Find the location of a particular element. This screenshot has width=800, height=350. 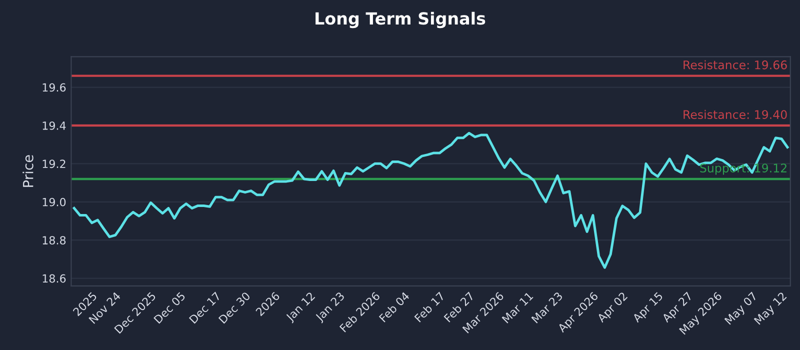

ref-line-label: Resistance: 19.40 is located at coordinates (735, 115).